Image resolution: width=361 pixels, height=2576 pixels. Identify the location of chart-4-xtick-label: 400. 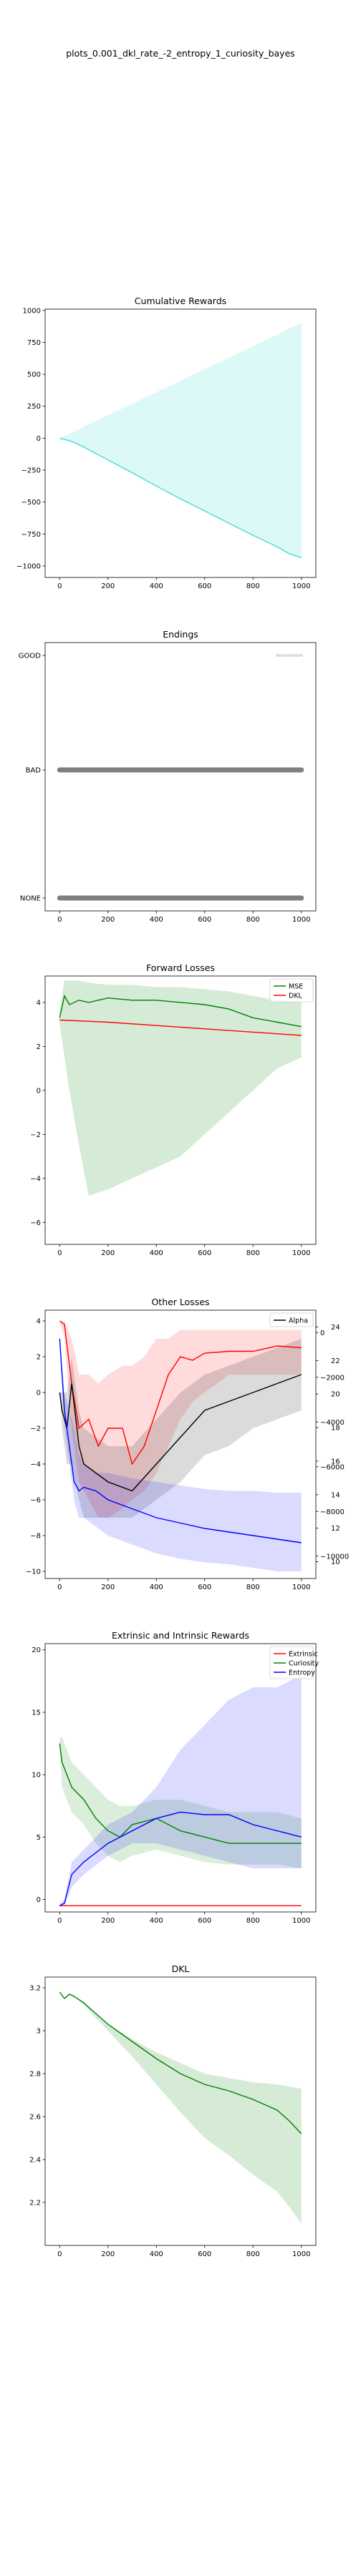
(156, 1921).